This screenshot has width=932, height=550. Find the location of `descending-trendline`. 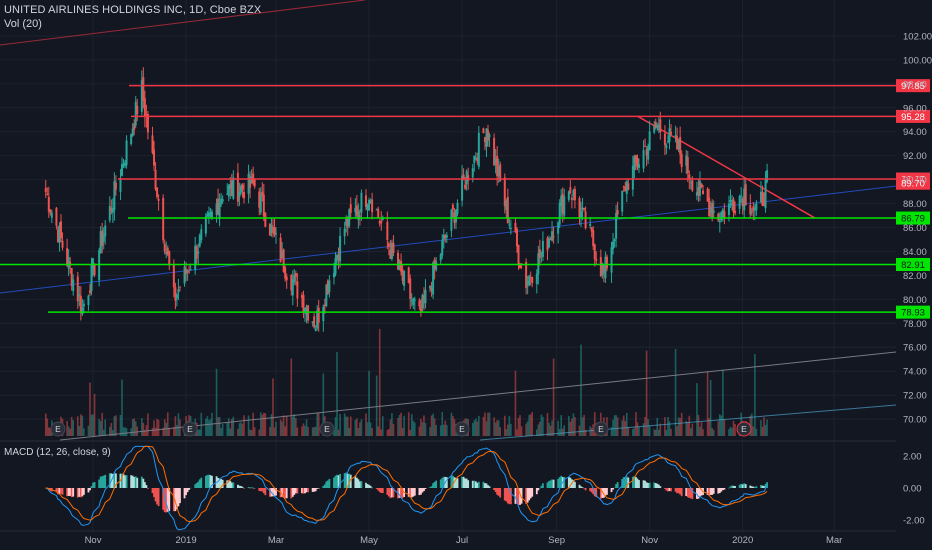

descending-trendline is located at coordinates (726, 167).